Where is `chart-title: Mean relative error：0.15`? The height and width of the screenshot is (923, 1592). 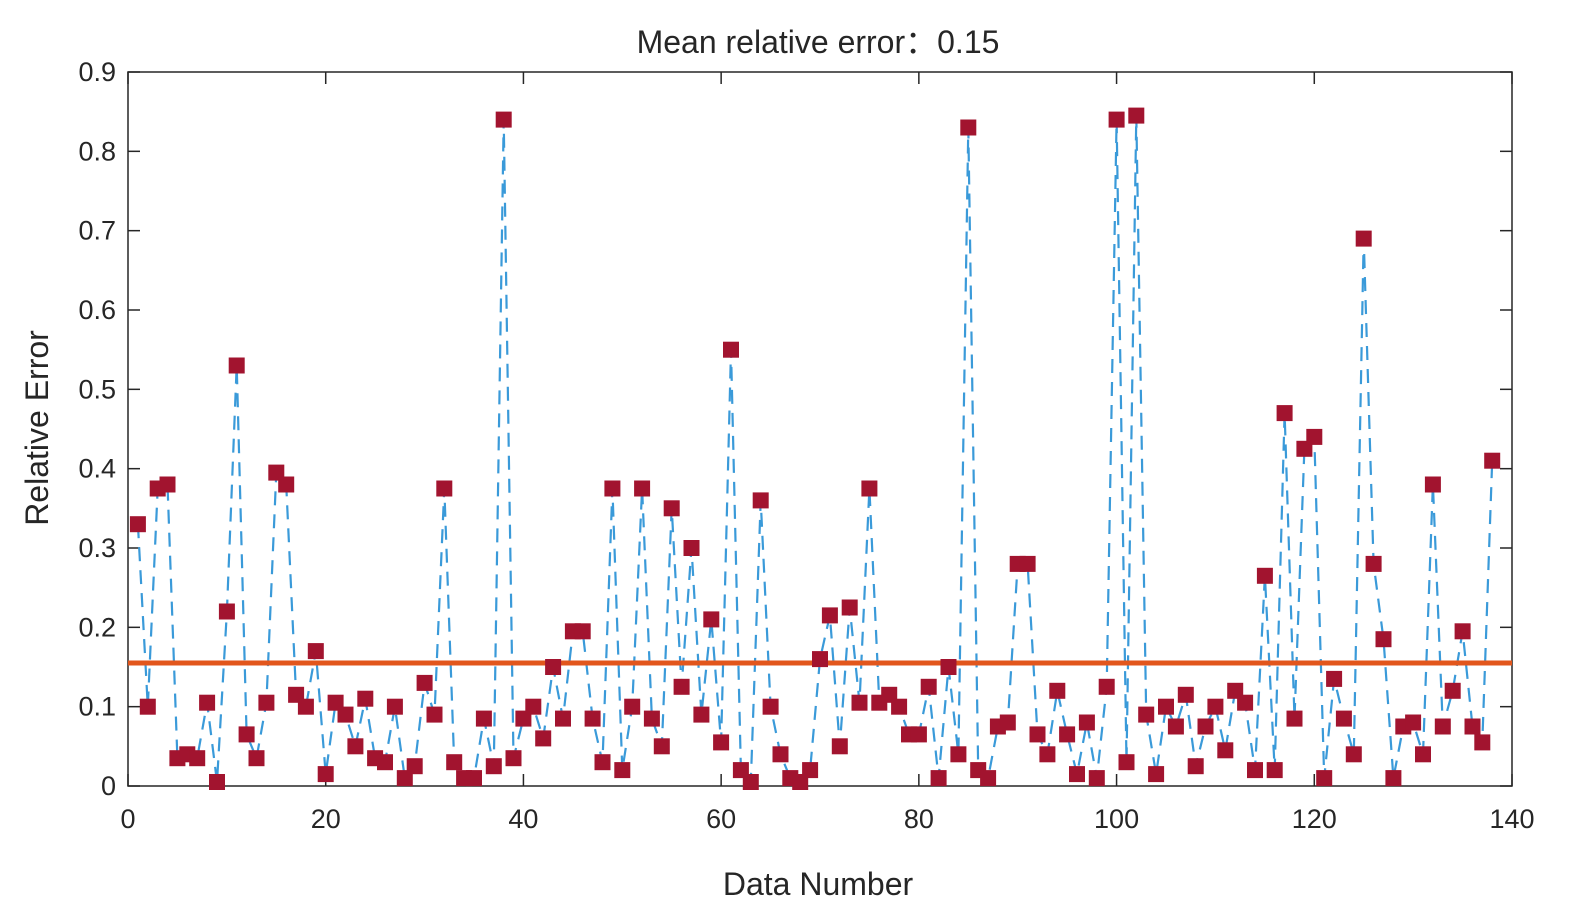
chart-title: Mean relative error：0.15 is located at coordinates (818, 42).